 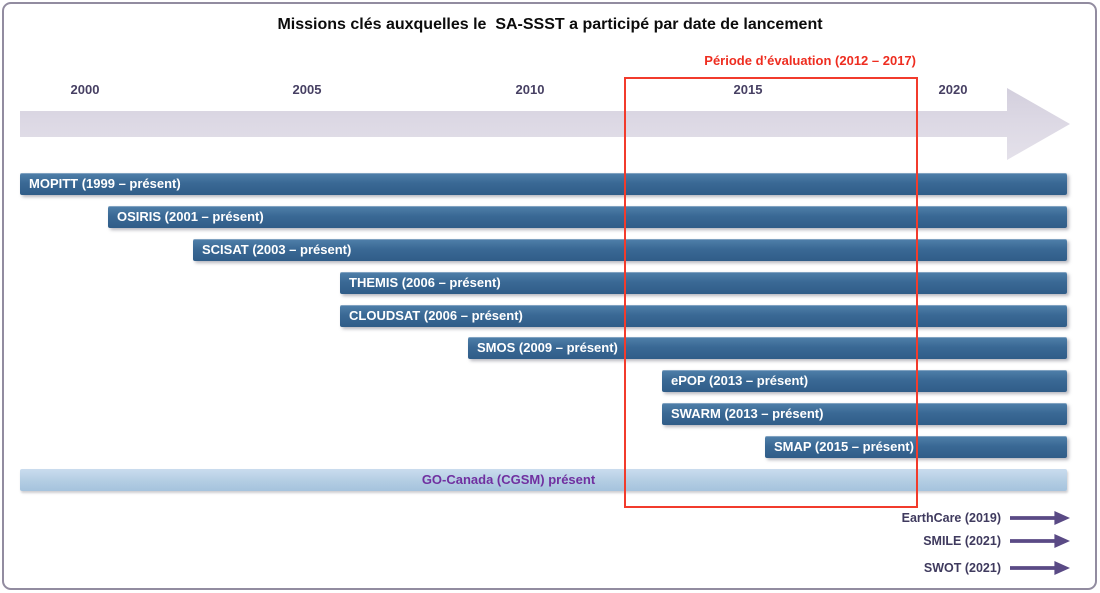 I want to click on axis-tick-2010: 2010, so click(x=530, y=89).